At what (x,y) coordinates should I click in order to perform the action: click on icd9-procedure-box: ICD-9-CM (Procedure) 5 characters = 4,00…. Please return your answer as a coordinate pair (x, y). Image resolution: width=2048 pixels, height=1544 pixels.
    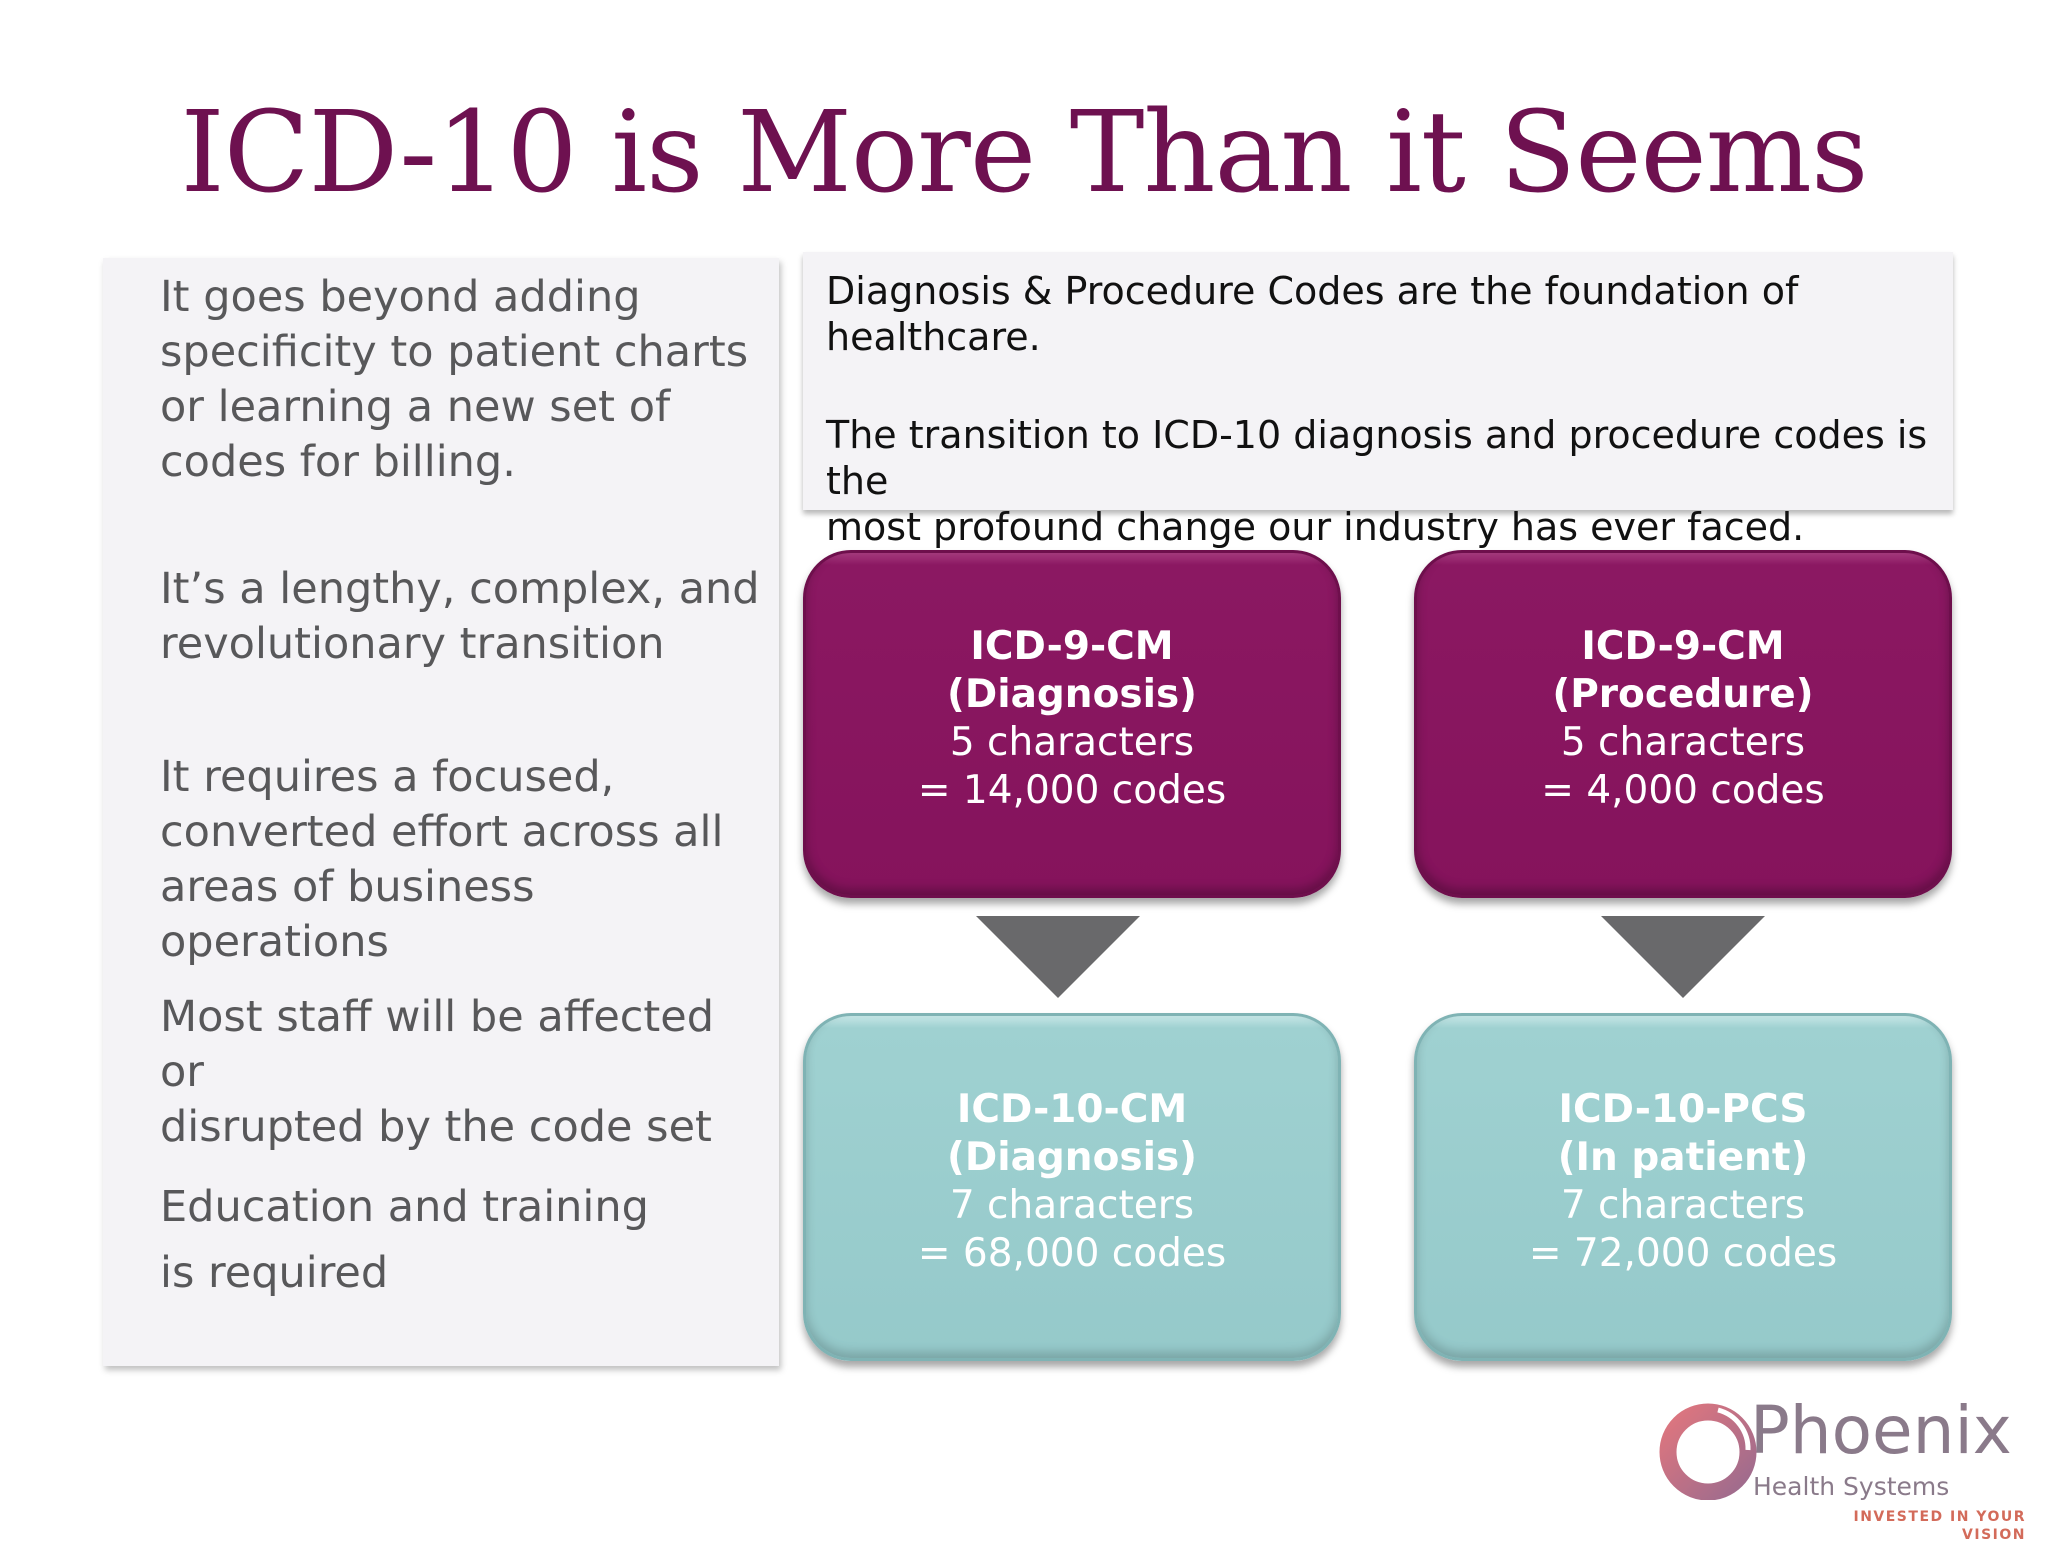
    Looking at the image, I should click on (1683, 724).